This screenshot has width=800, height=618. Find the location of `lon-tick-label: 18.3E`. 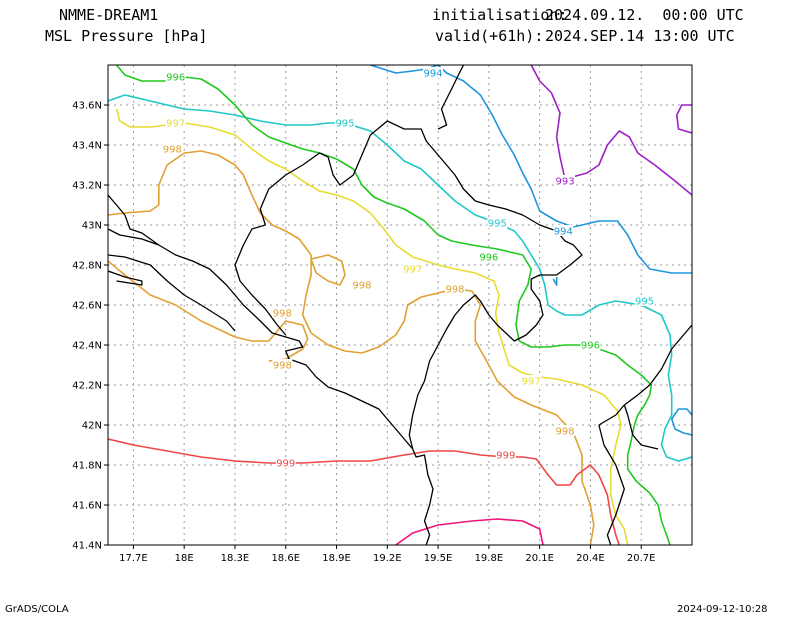

lon-tick-label: 18.3E is located at coordinates (235, 558).